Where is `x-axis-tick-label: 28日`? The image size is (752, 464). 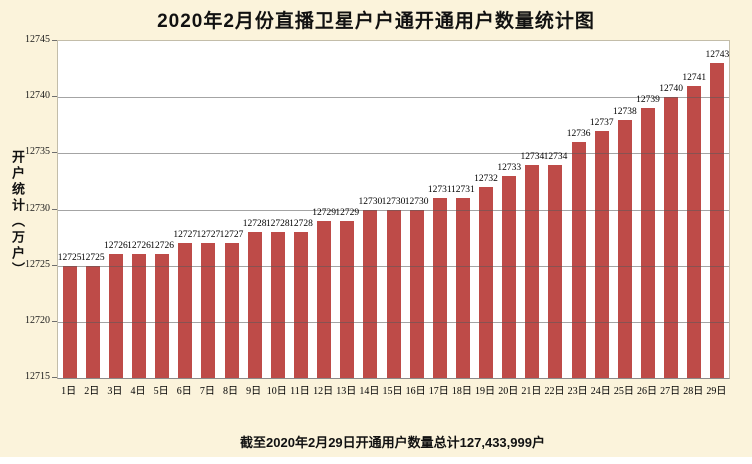
x-axis-tick-label: 28日 is located at coordinates (693, 391).